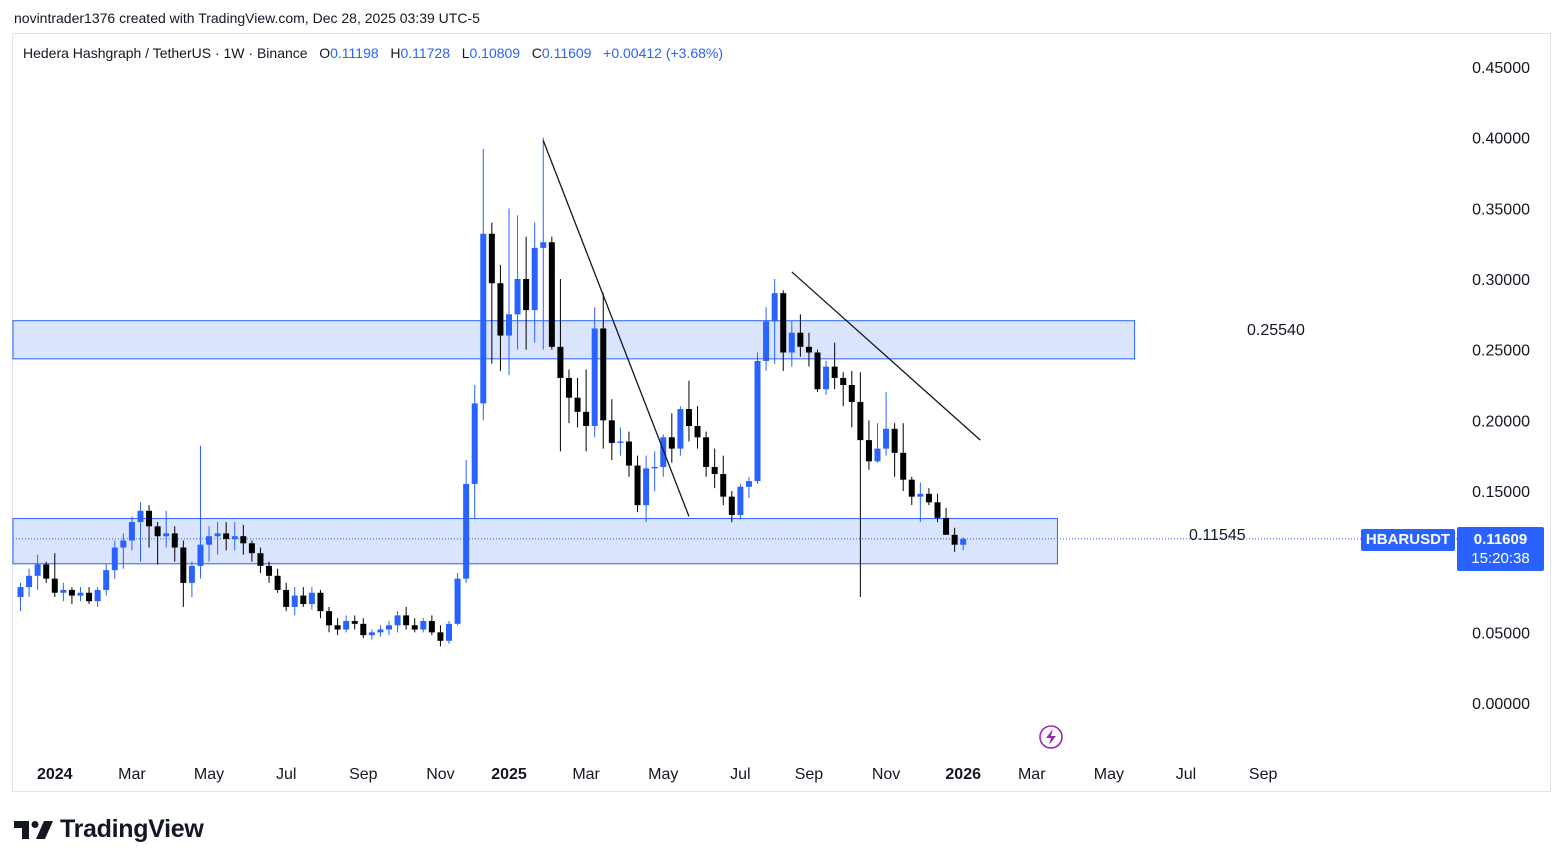 This screenshot has width=1564, height=868. Describe the element at coordinates (509, 774) in the screenshot. I see `x-tick-label: 2025` at that location.